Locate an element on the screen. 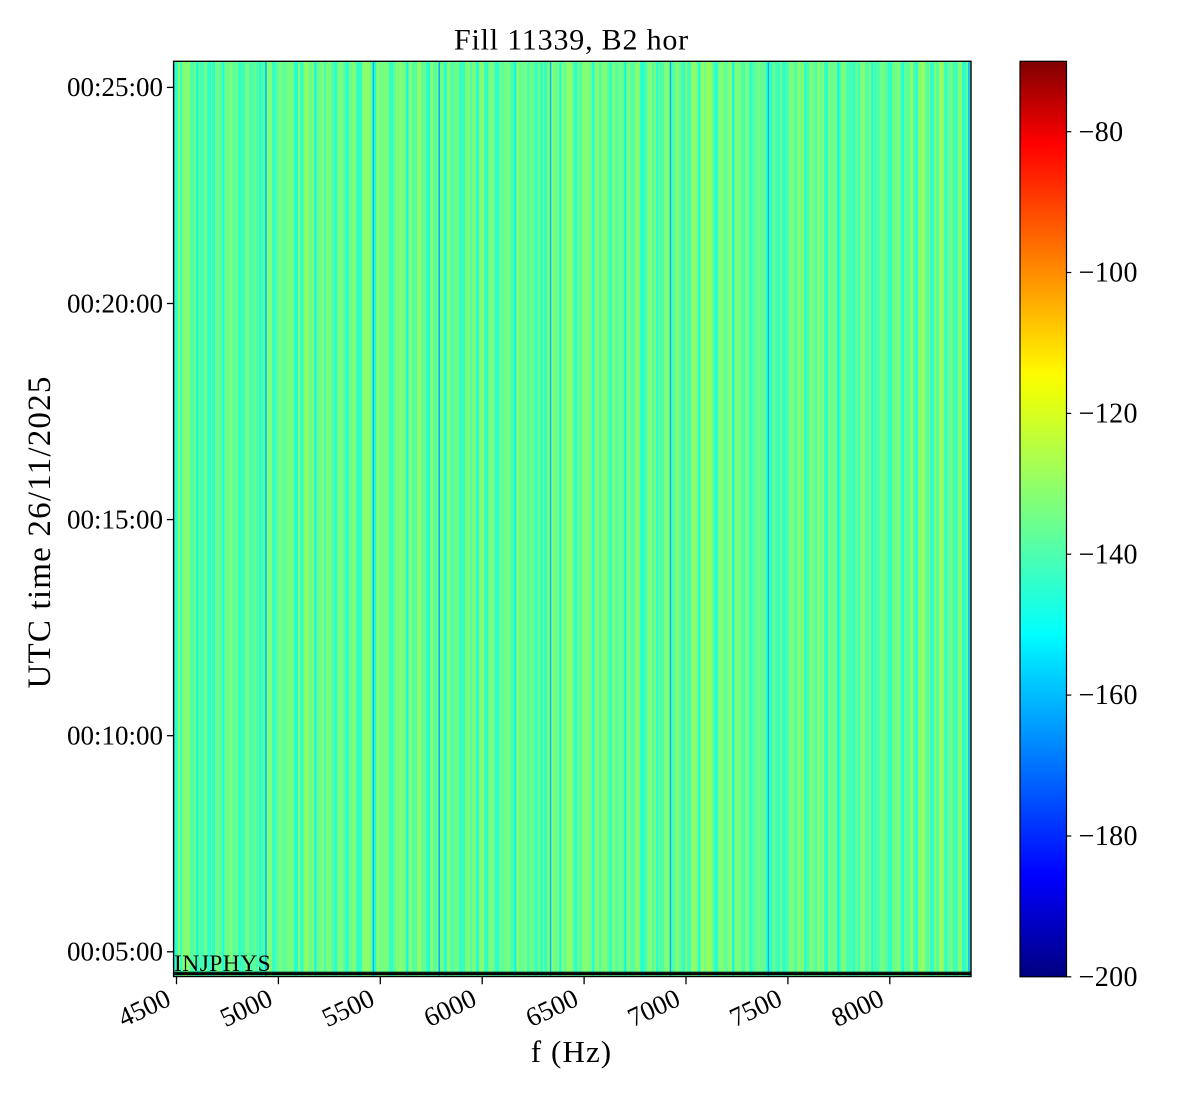  svg-text: −120 is located at coordinates (1108, 414).